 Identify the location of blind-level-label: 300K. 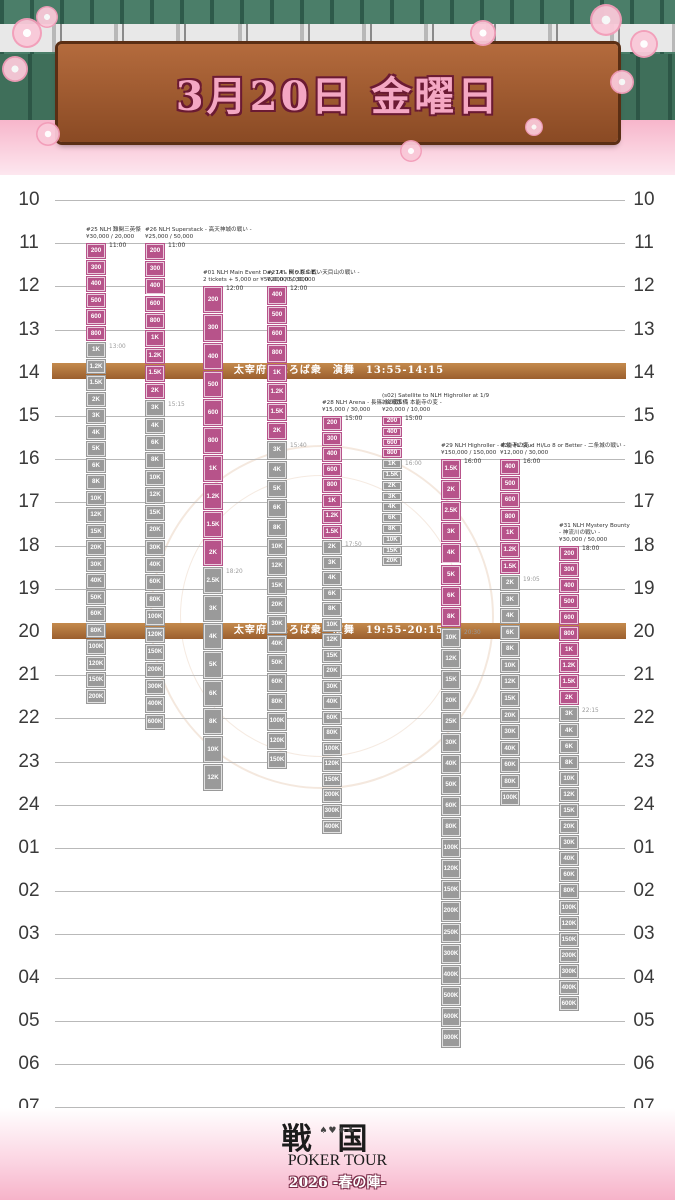
(155, 687).